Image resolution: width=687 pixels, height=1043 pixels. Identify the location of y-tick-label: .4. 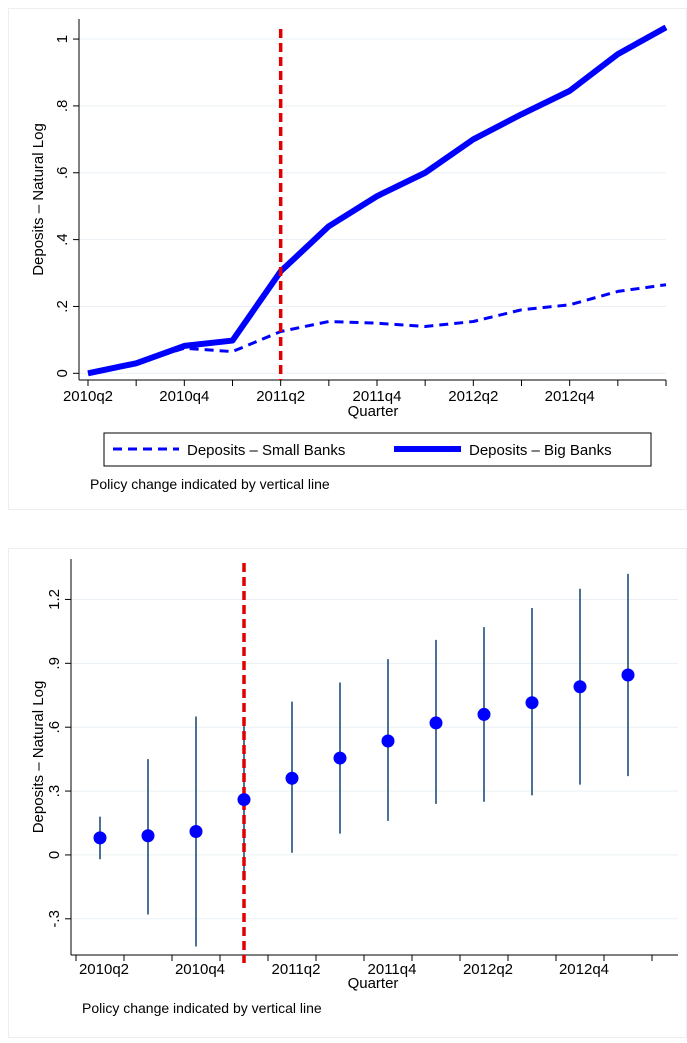
(62, 239).